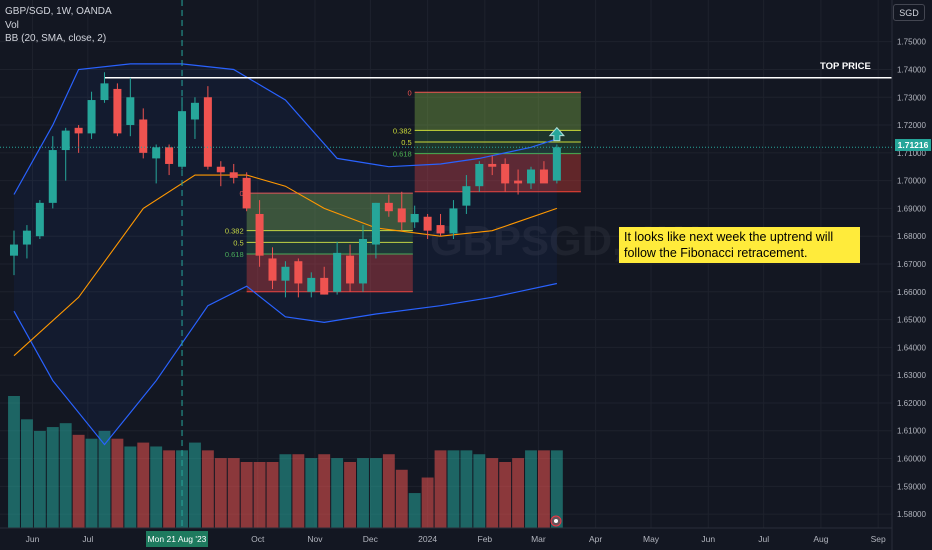 The height and width of the screenshot is (550, 932). I want to click on price-tick-label: 1.64000, so click(911, 347).